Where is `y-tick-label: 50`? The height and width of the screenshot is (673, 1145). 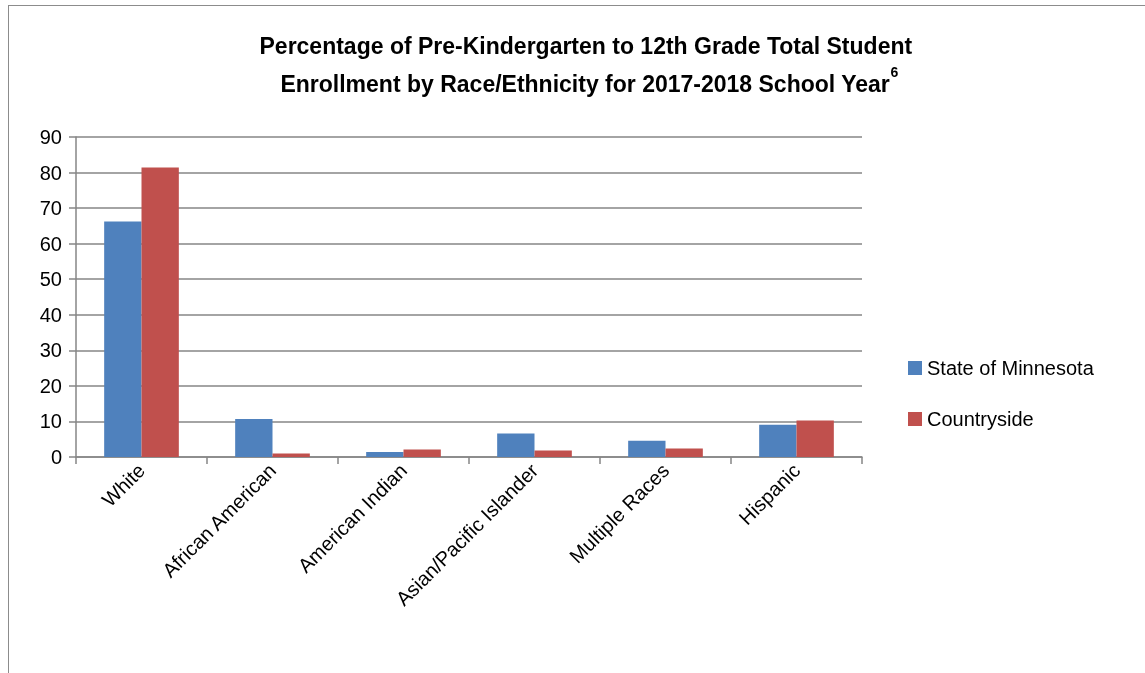
y-tick-label: 50 is located at coordinates (50, 279).